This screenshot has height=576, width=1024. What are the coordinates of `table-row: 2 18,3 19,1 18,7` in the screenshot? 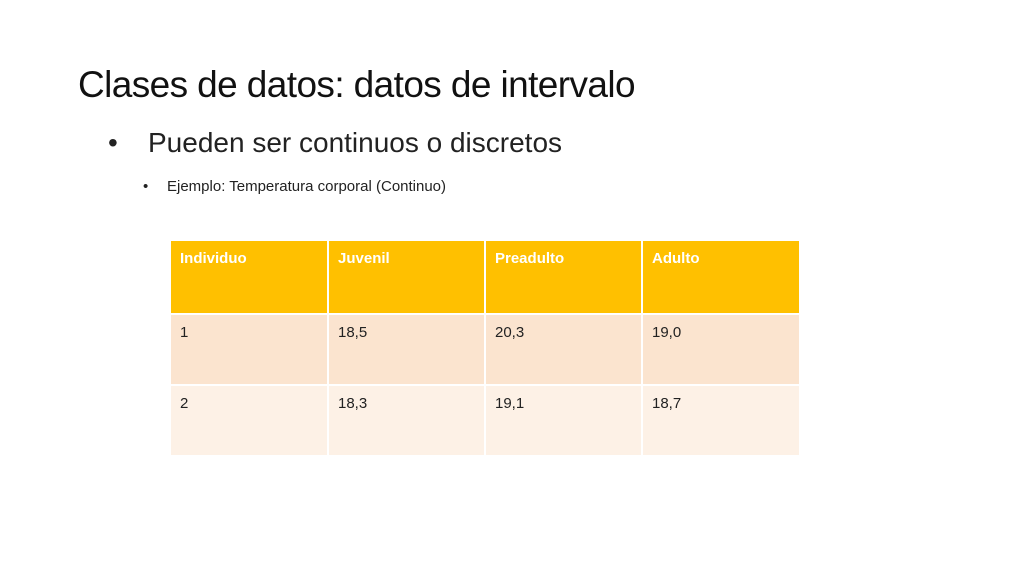 It's located at (485, 421).